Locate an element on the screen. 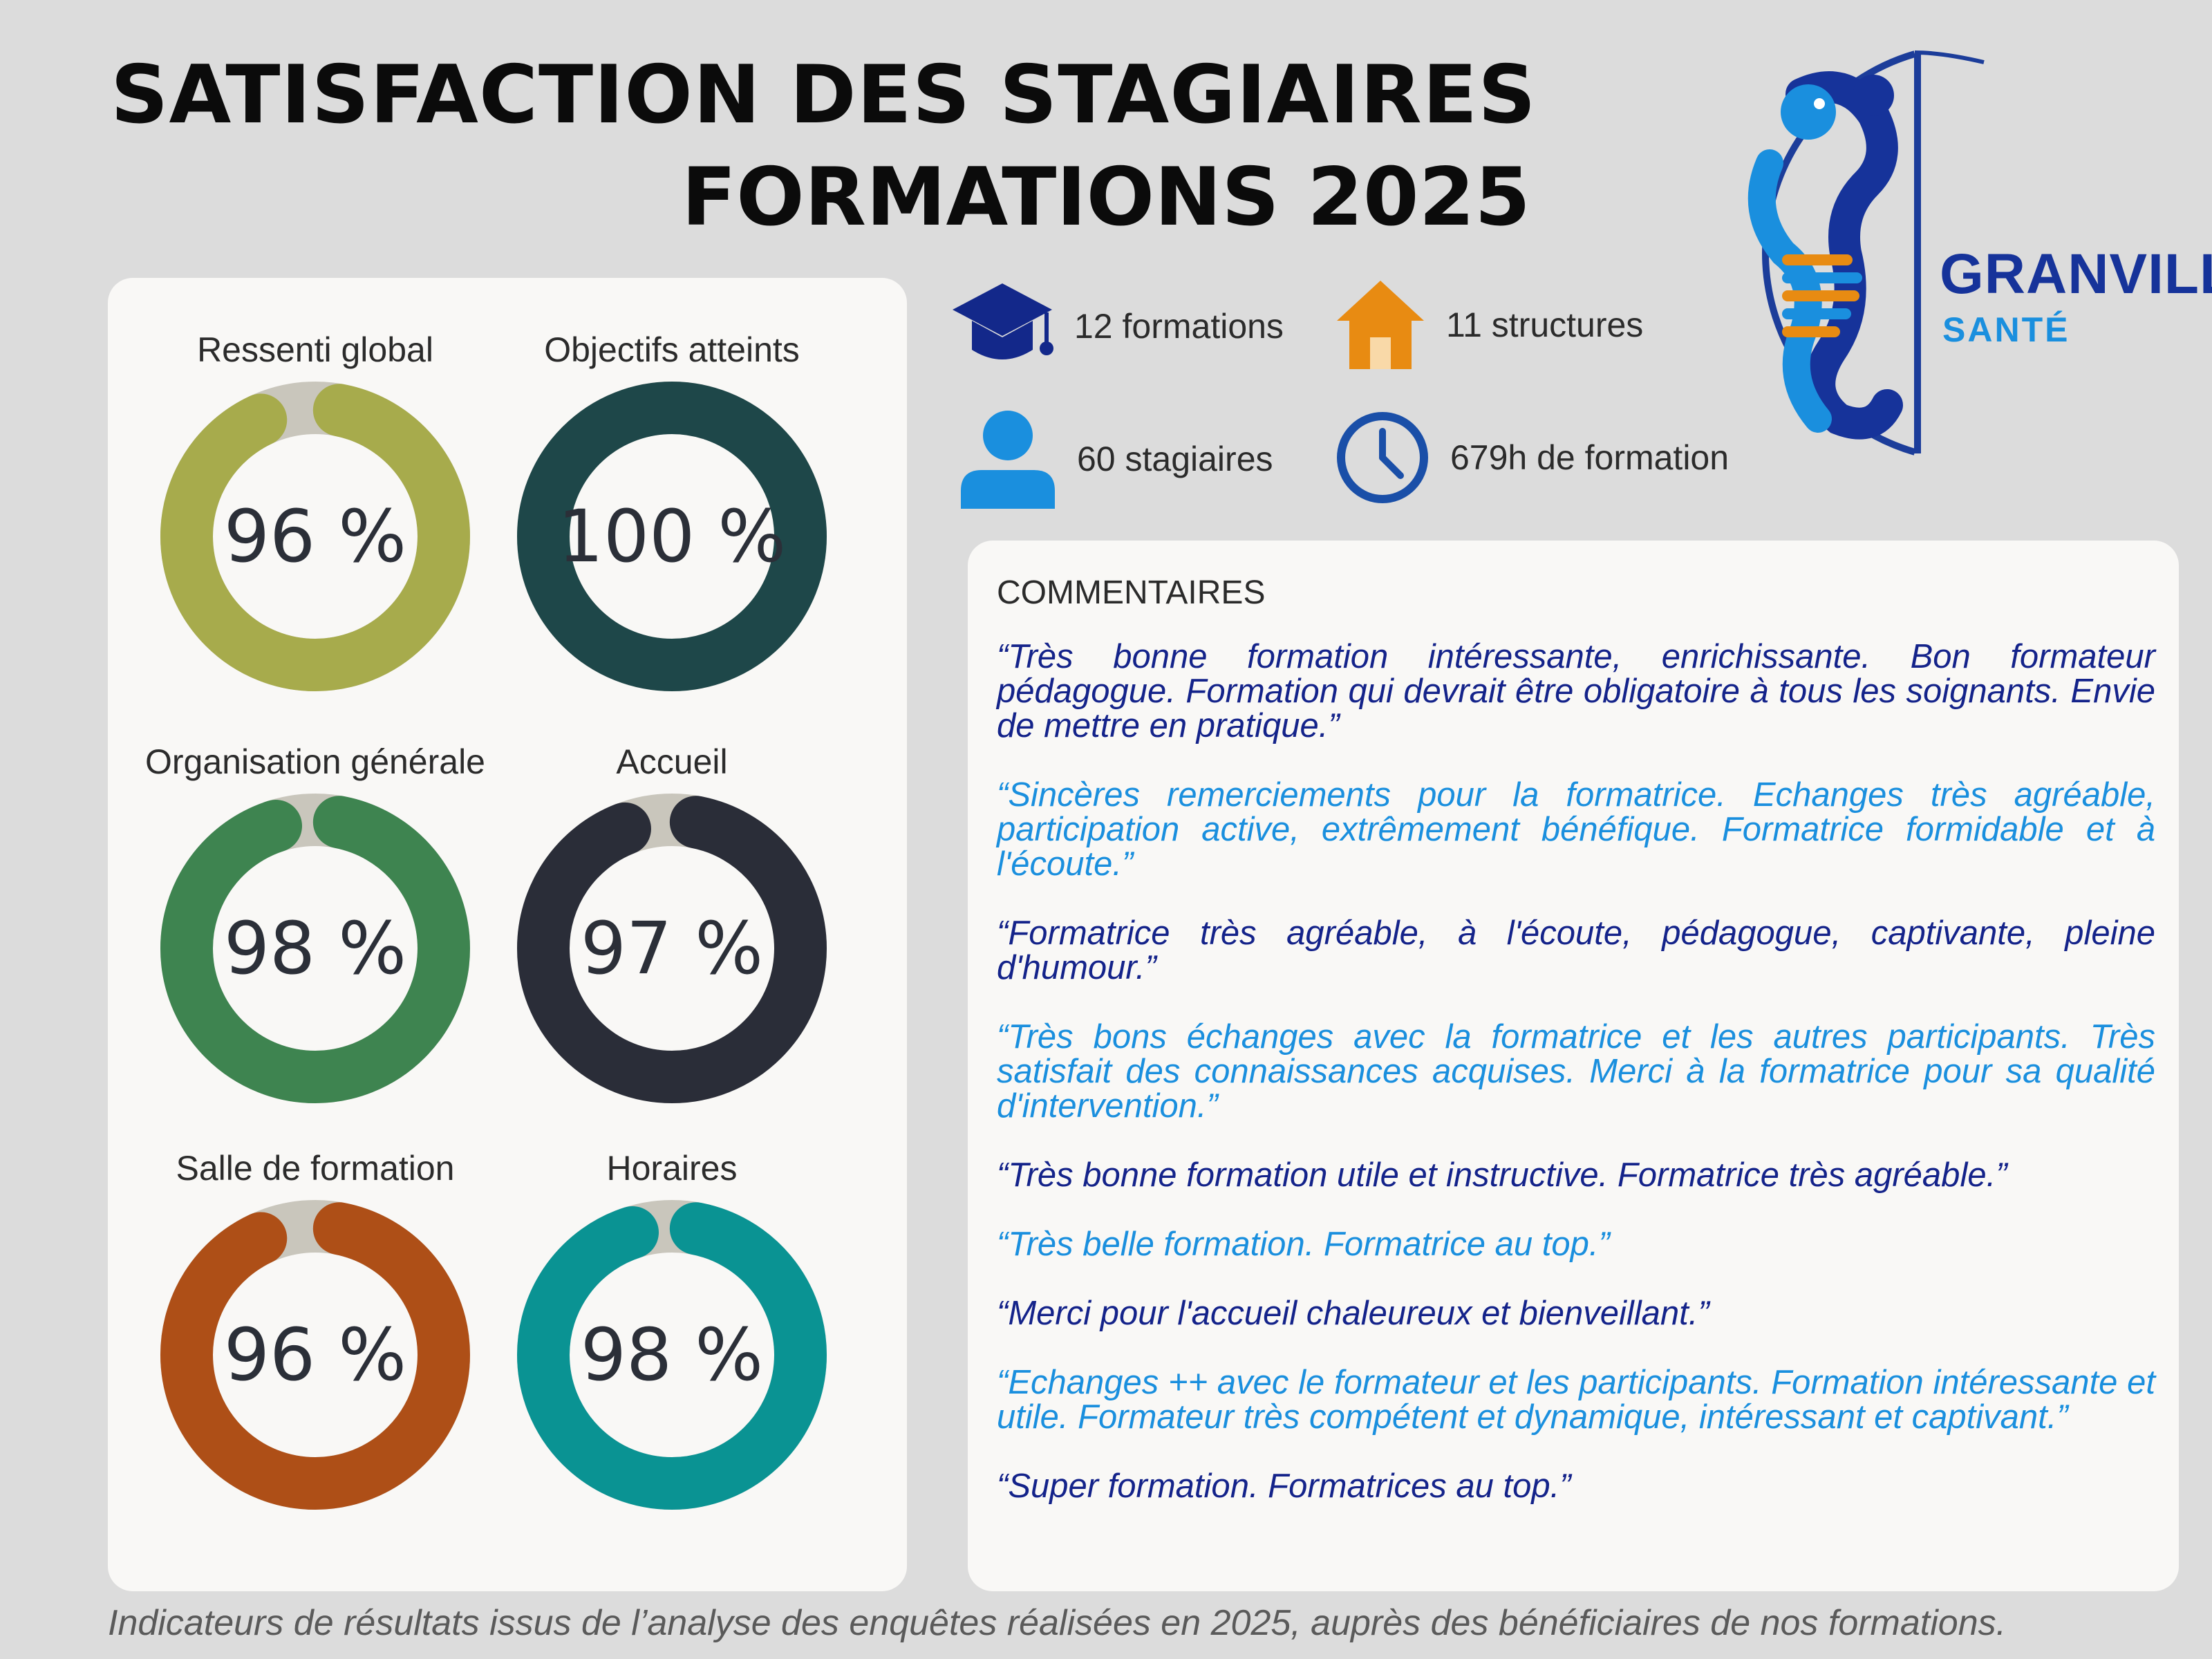 This screenshot has width=2212, height=1659. indicator-salle-de-formation: Salle de formation 96 % is located at coordinates (315, 1327).